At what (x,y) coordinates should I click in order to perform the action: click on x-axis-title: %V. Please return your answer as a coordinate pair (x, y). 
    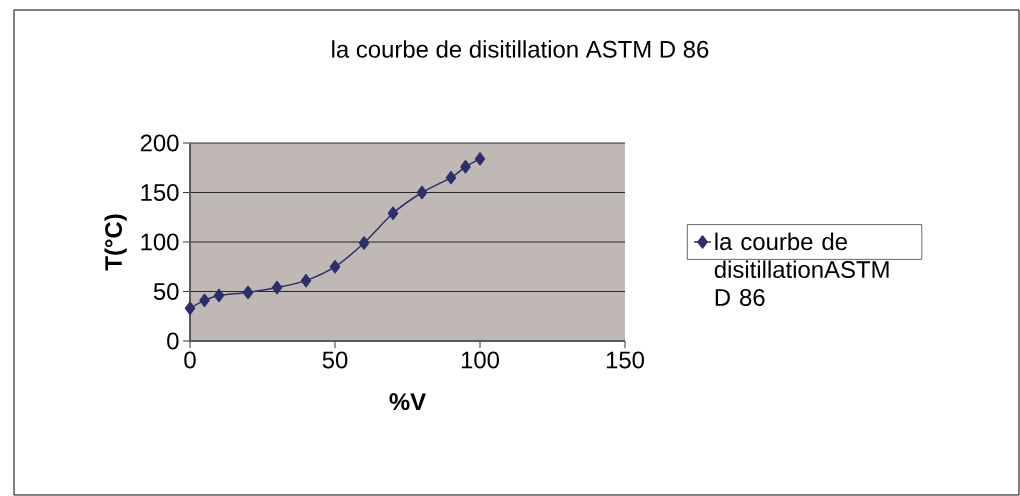
    Looking at the image, I should click on (407, 402).